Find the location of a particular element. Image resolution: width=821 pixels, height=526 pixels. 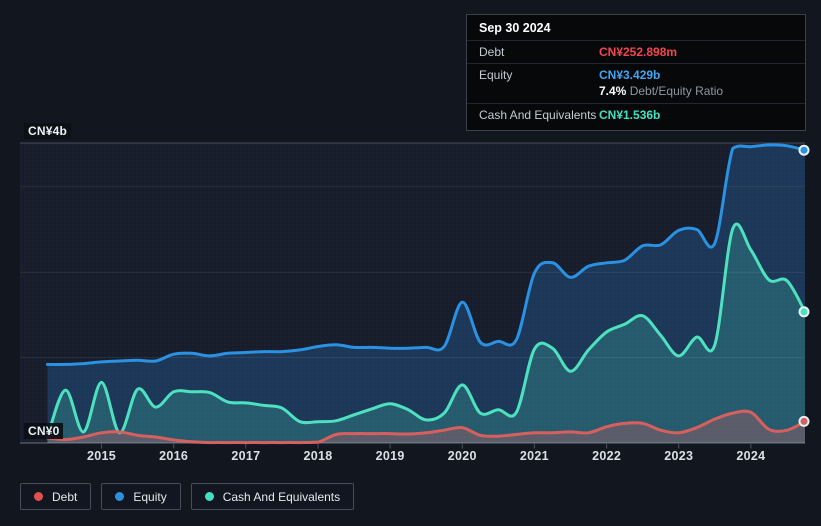

cash-series-dot-icon is located at coordinates (209, 496).